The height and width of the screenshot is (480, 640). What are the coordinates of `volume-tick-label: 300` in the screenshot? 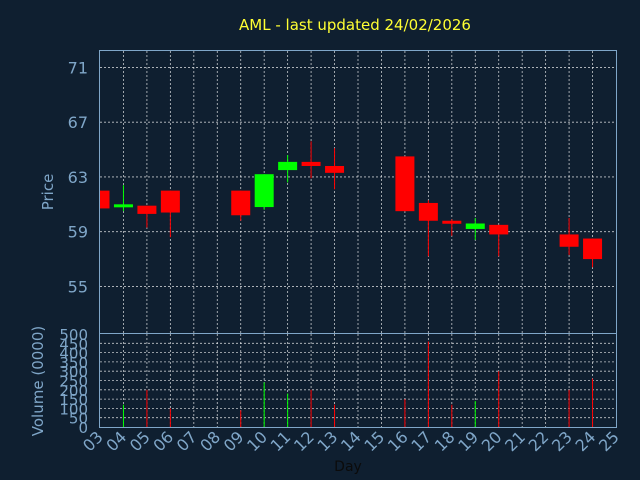 It's located at (73, 372).